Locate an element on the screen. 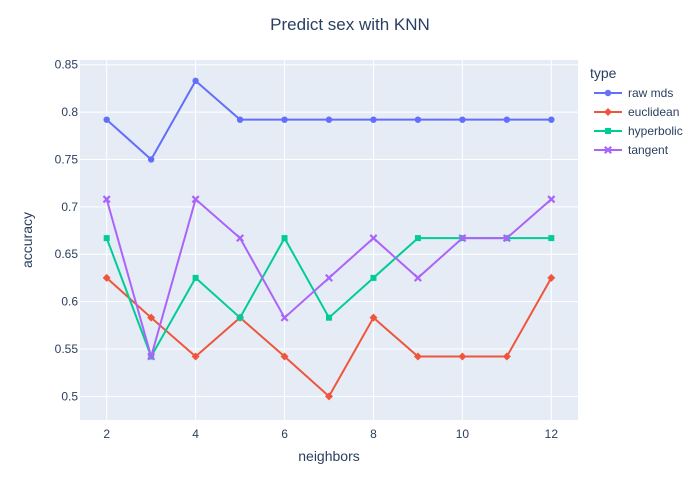 The height and width of the screenshot is (500, 700). legend-label: hyperbolic is located at coordinates (655, 131).